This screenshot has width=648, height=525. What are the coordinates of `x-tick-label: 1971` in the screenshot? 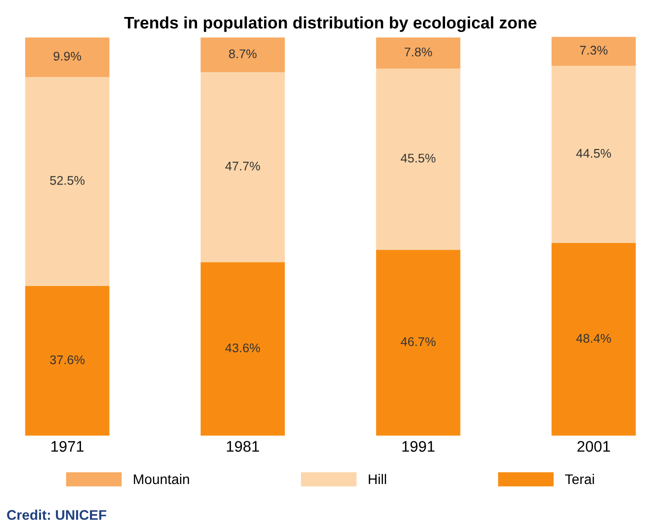 It's located at (67, 446).